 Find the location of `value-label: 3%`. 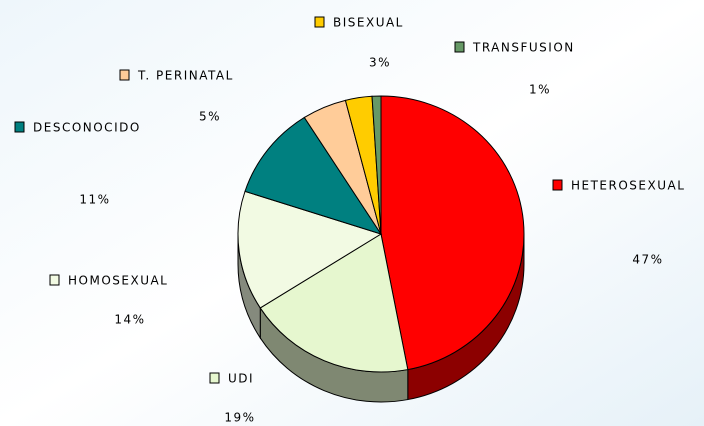

value-label: 3% is located at coordinates (380, 63).